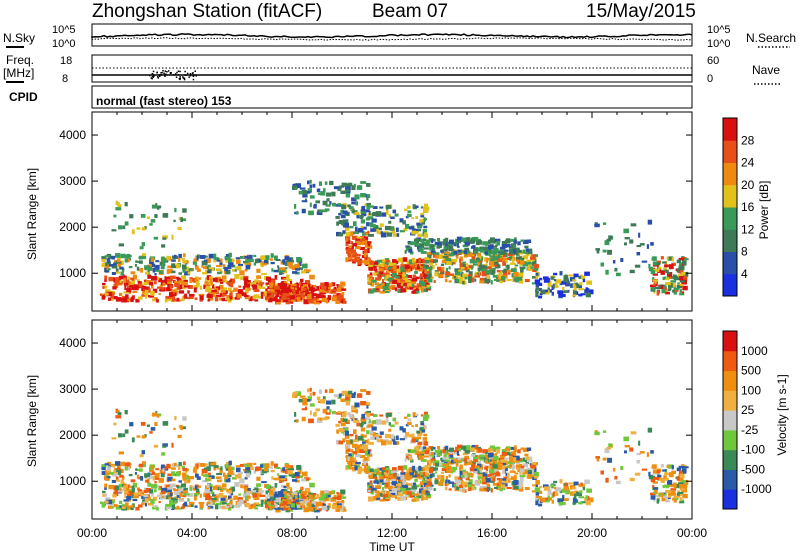  Describe the element at coordinates (641, 11) in the screenshot. I see `date-label: 15/May/2015` at that location.